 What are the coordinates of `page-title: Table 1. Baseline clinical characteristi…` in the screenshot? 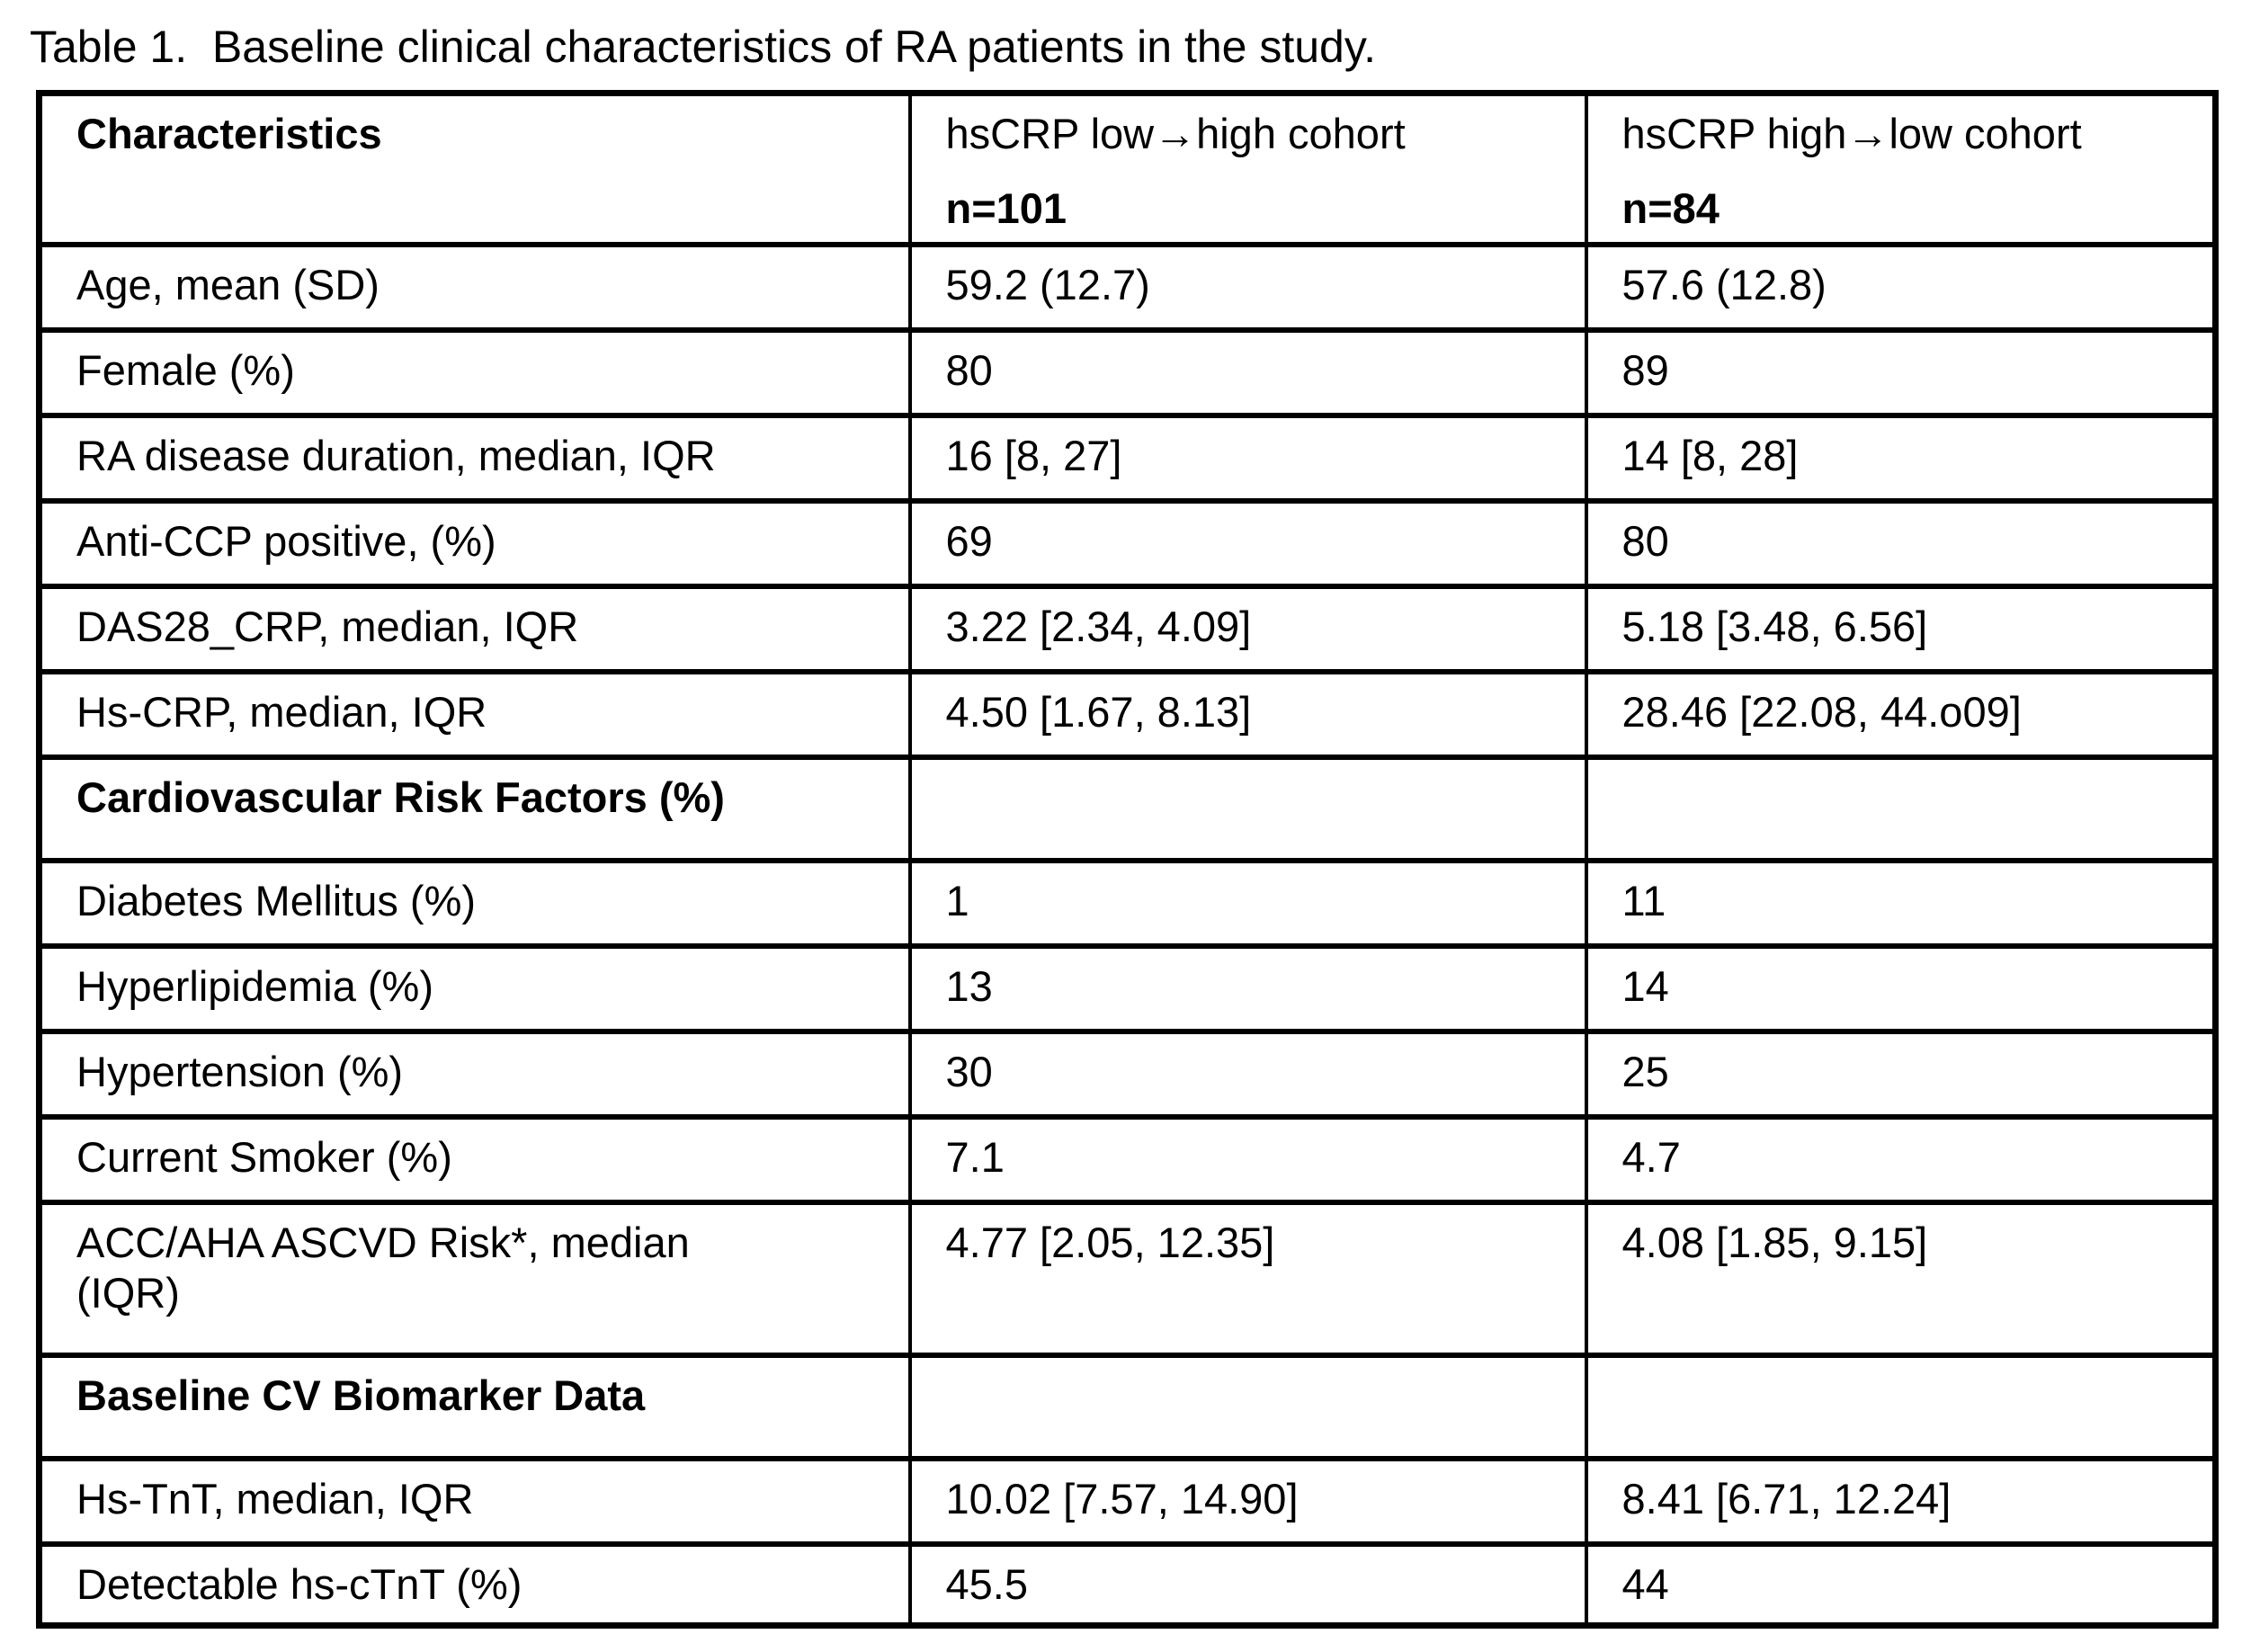 It's located at (703, 47).